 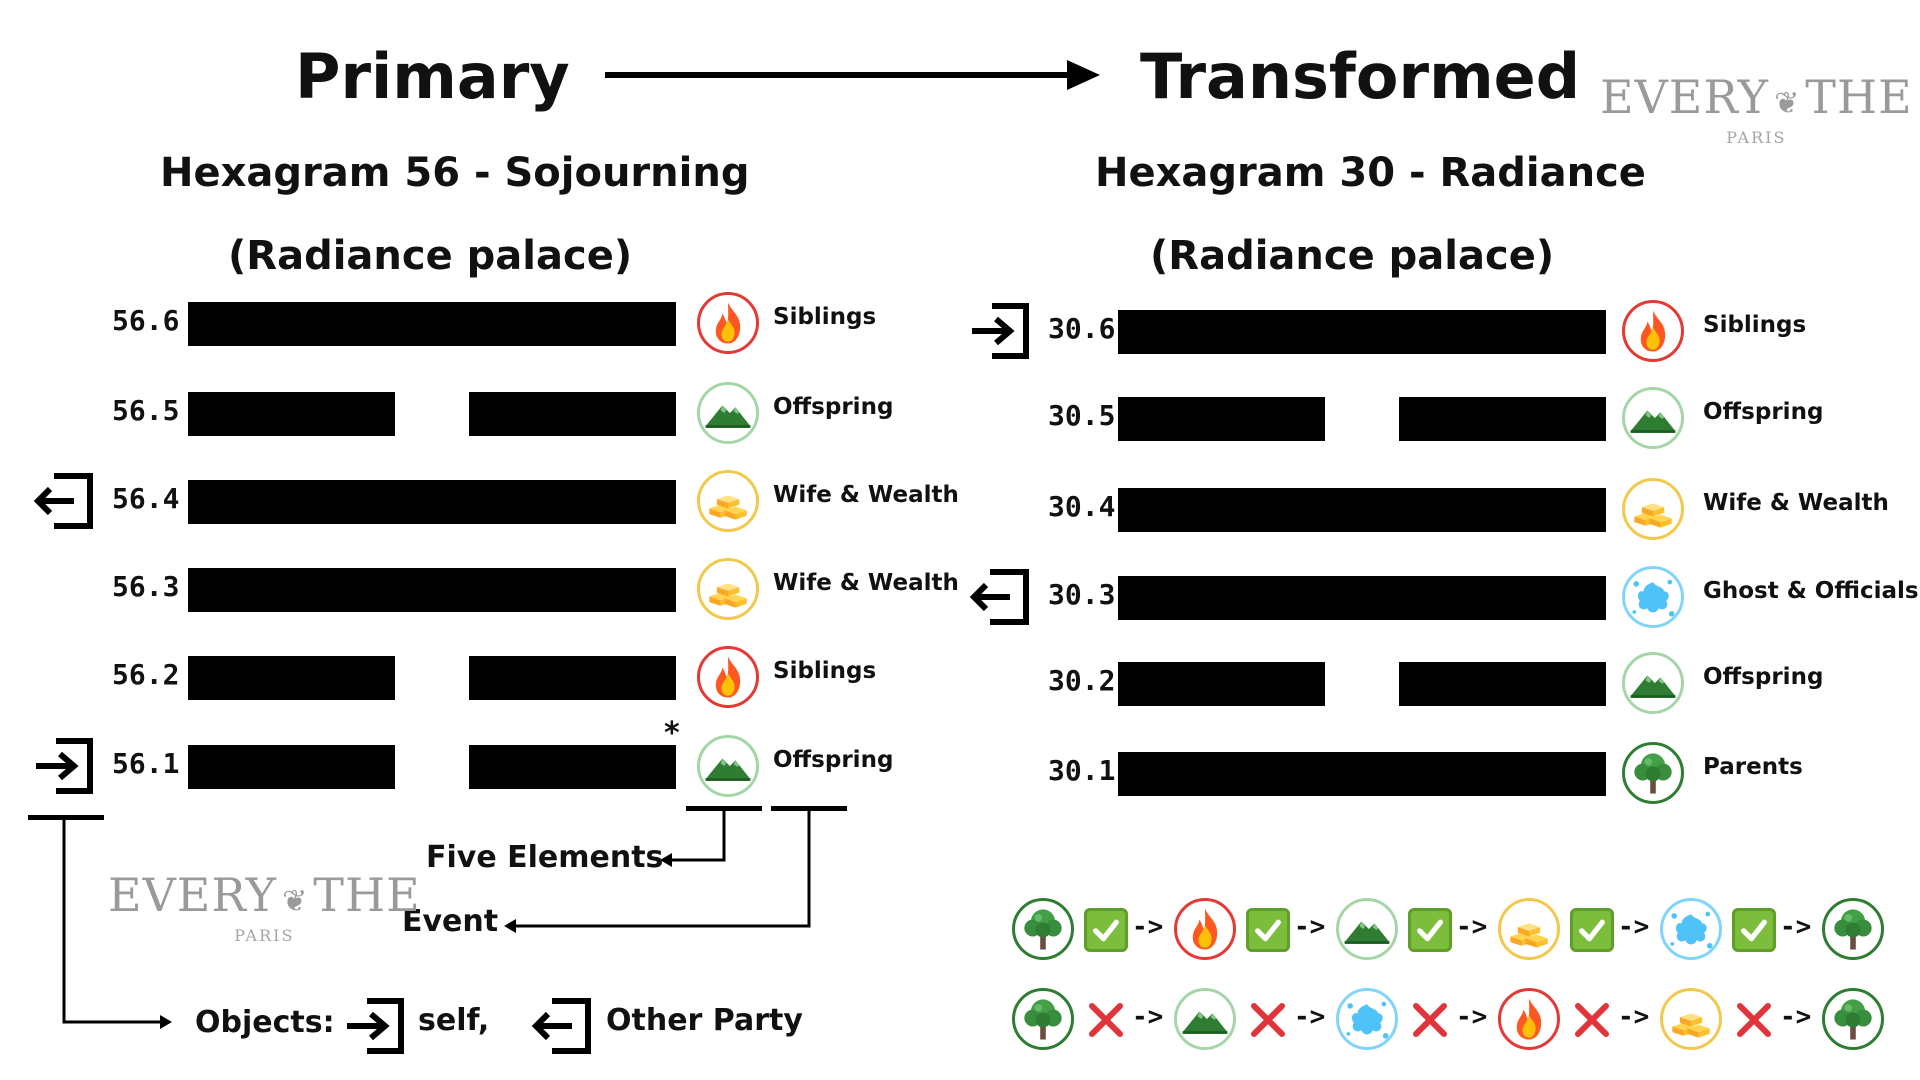 What do you see at coordinates (146, 498) in the screenshot?
I see `line-number: 56.4` at bounding box center [146, 498].